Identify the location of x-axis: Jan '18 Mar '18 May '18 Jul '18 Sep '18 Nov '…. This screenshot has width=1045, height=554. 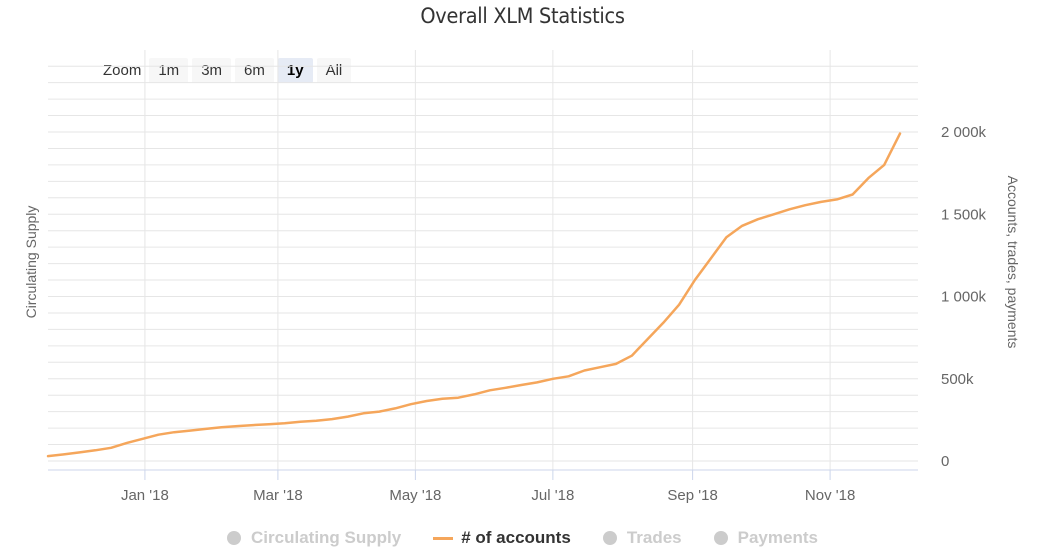
(483, 486).